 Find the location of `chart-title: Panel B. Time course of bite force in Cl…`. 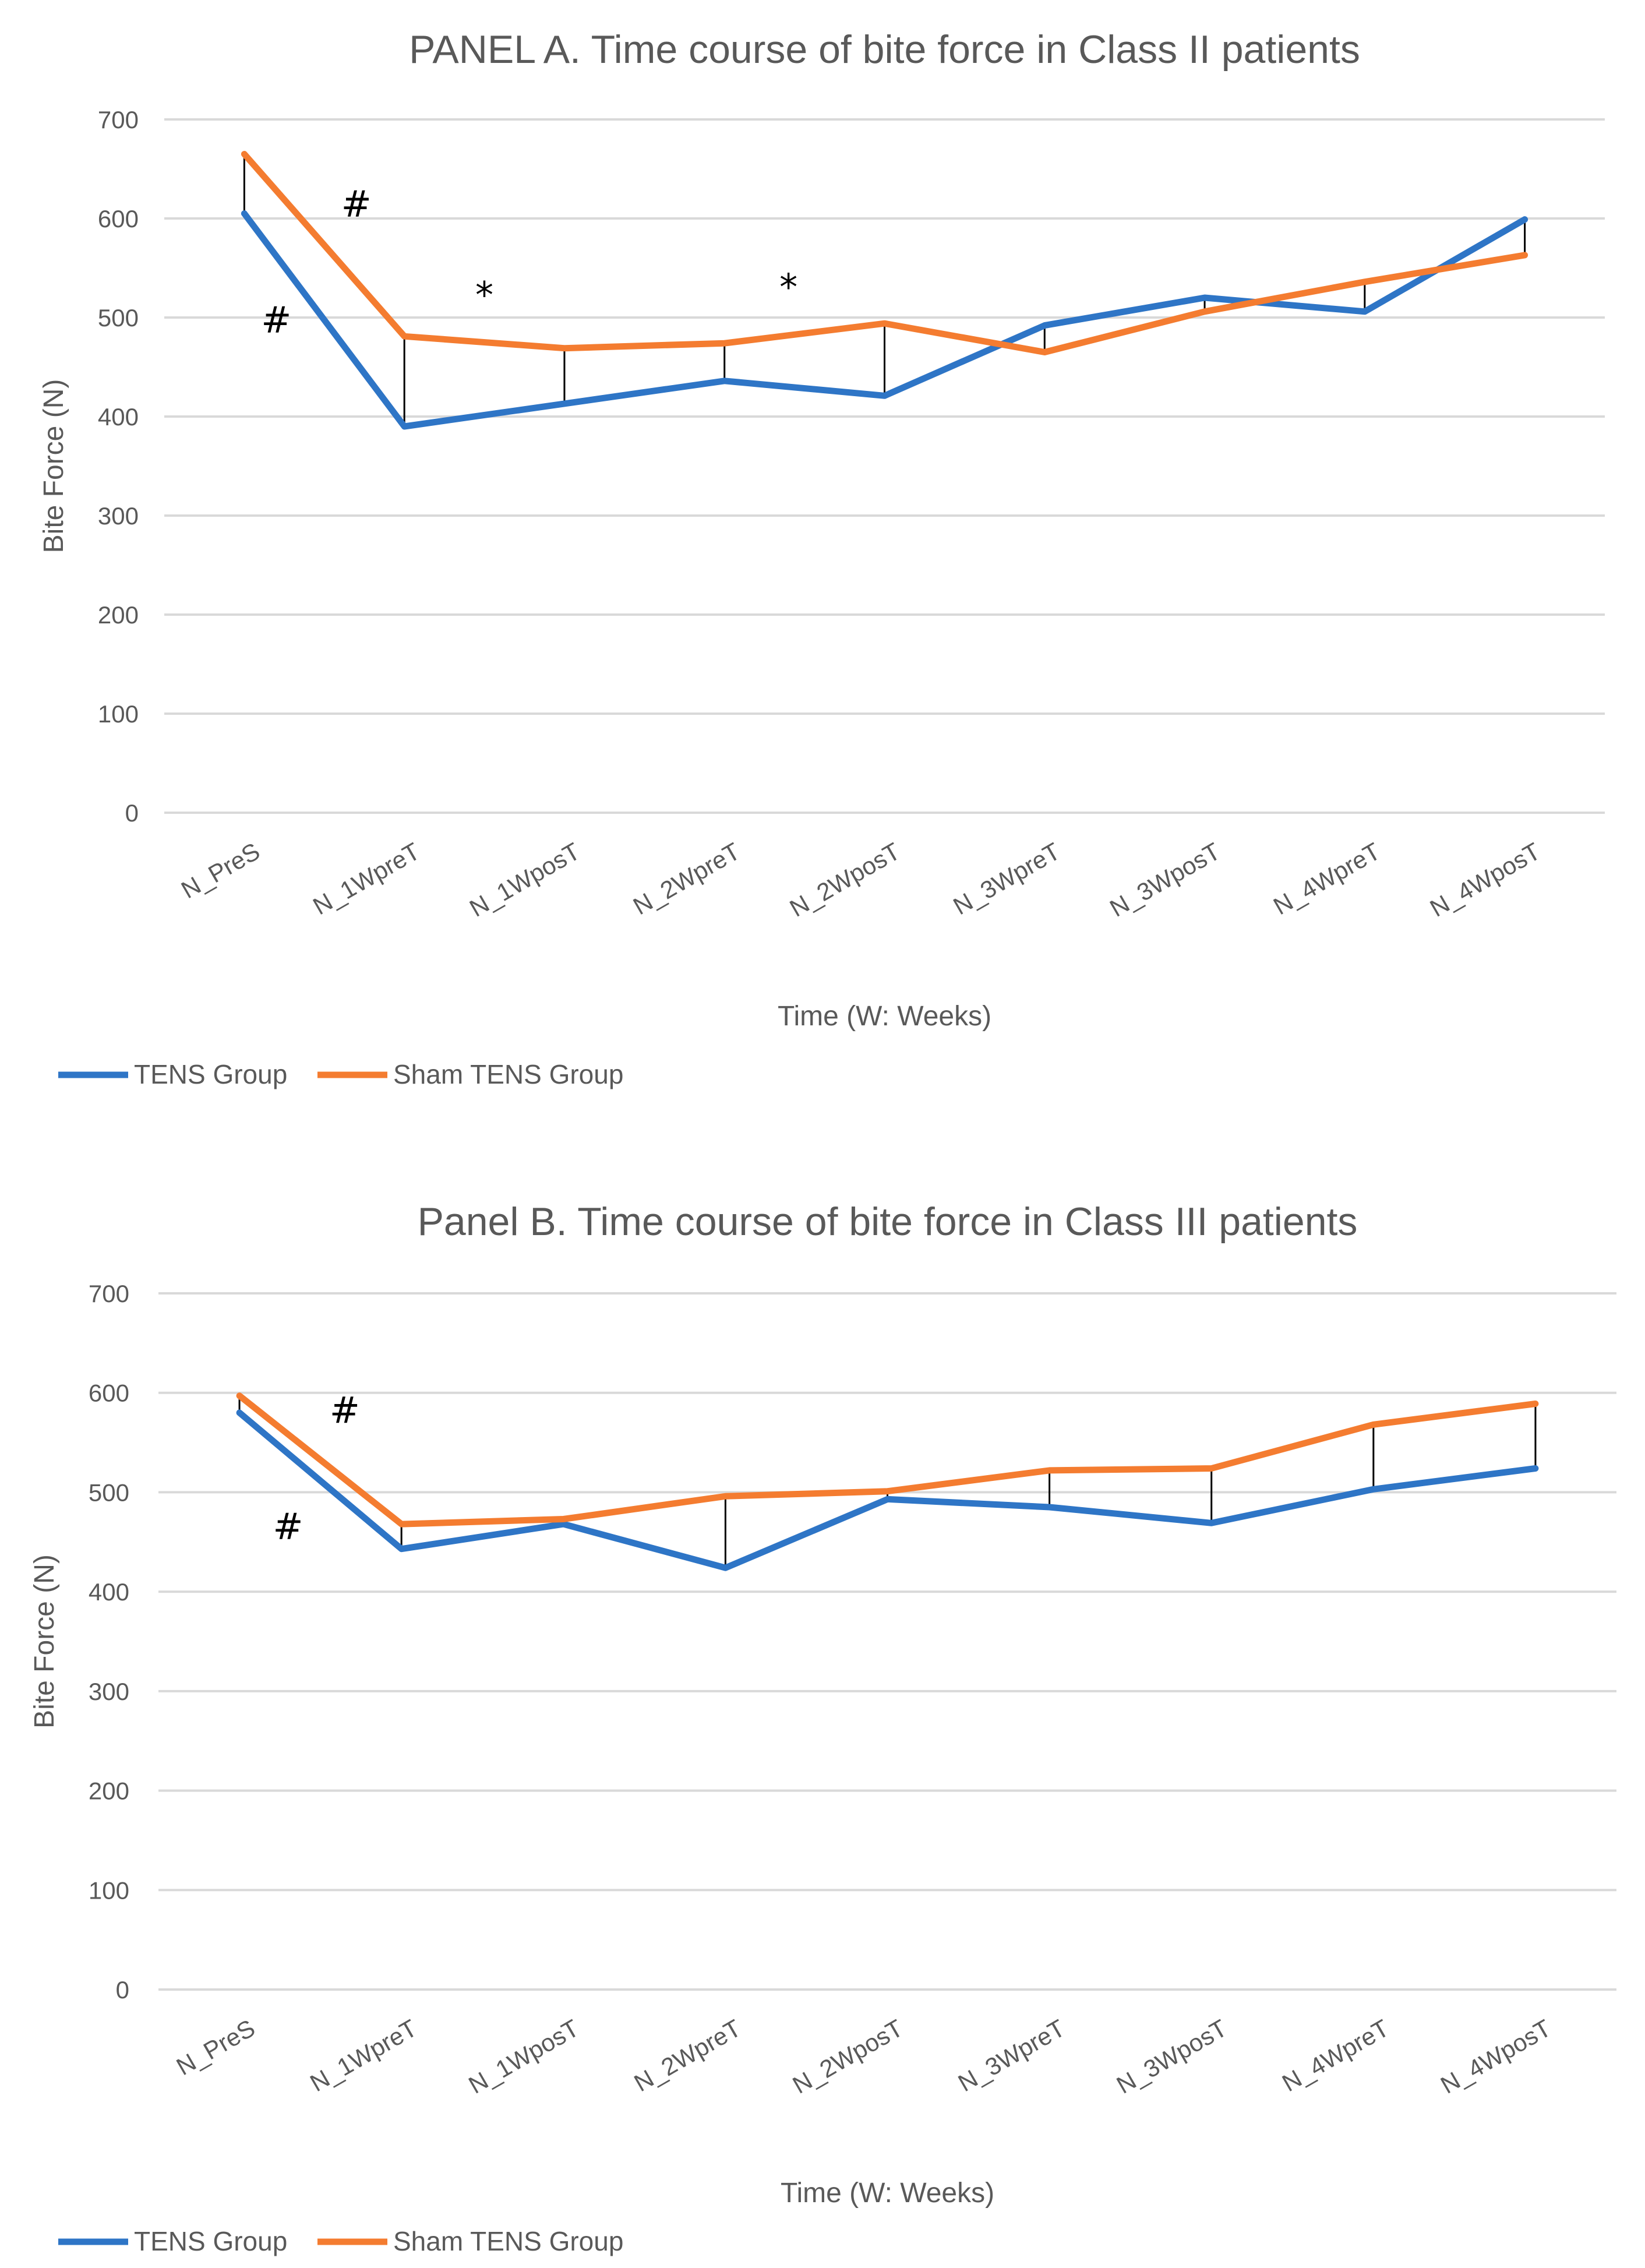

chart-title: Panel B. Time course of bite force in Cl… is located at coordinates (888, 1222).